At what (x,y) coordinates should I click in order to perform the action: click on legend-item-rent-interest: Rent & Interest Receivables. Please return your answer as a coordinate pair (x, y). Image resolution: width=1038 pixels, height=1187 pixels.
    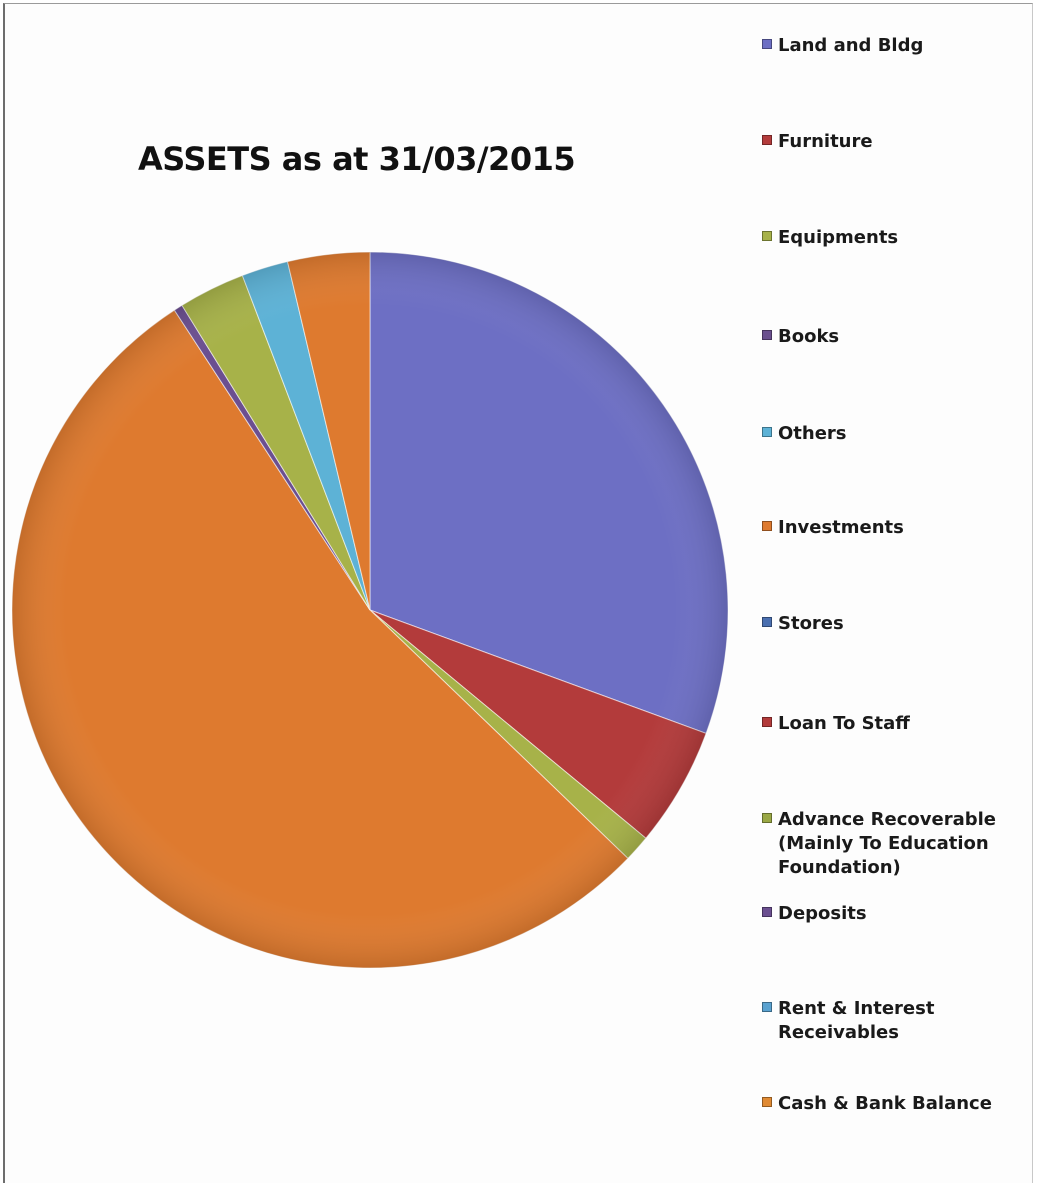
    Looking at the image, I should click on (893, 1021).